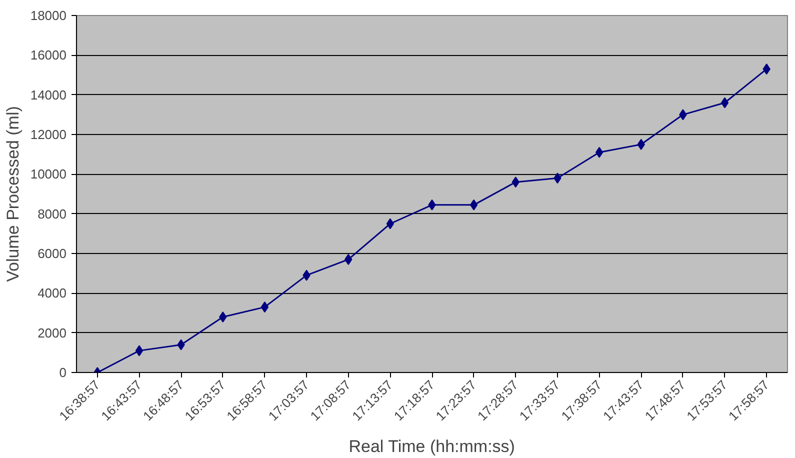 The height and width of the screenshot is (458, 795). I want to click on y-tick-label: 12000, so click(48, 134).